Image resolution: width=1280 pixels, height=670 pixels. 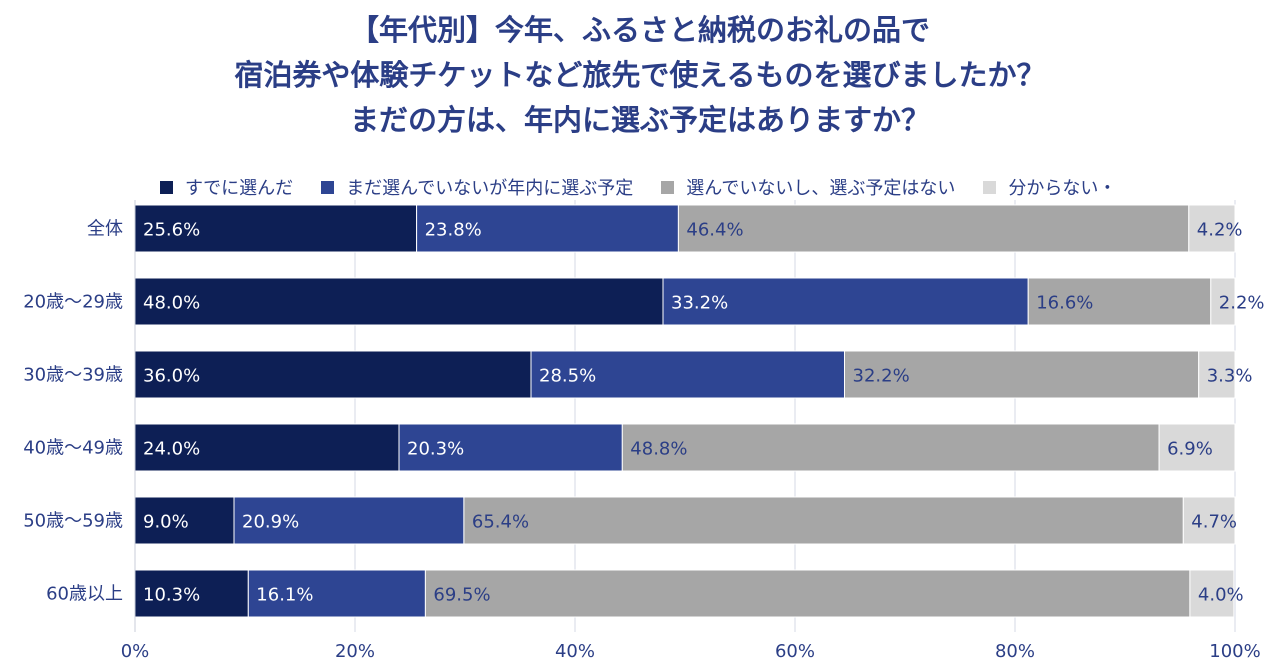 I want to click on data-label: 33.2%, so click(x=699, y=303).